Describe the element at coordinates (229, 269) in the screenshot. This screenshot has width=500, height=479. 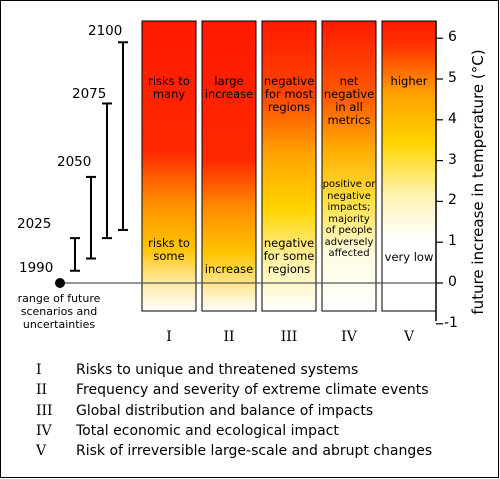
I see `column-ii-lower-text: increase` at that location.